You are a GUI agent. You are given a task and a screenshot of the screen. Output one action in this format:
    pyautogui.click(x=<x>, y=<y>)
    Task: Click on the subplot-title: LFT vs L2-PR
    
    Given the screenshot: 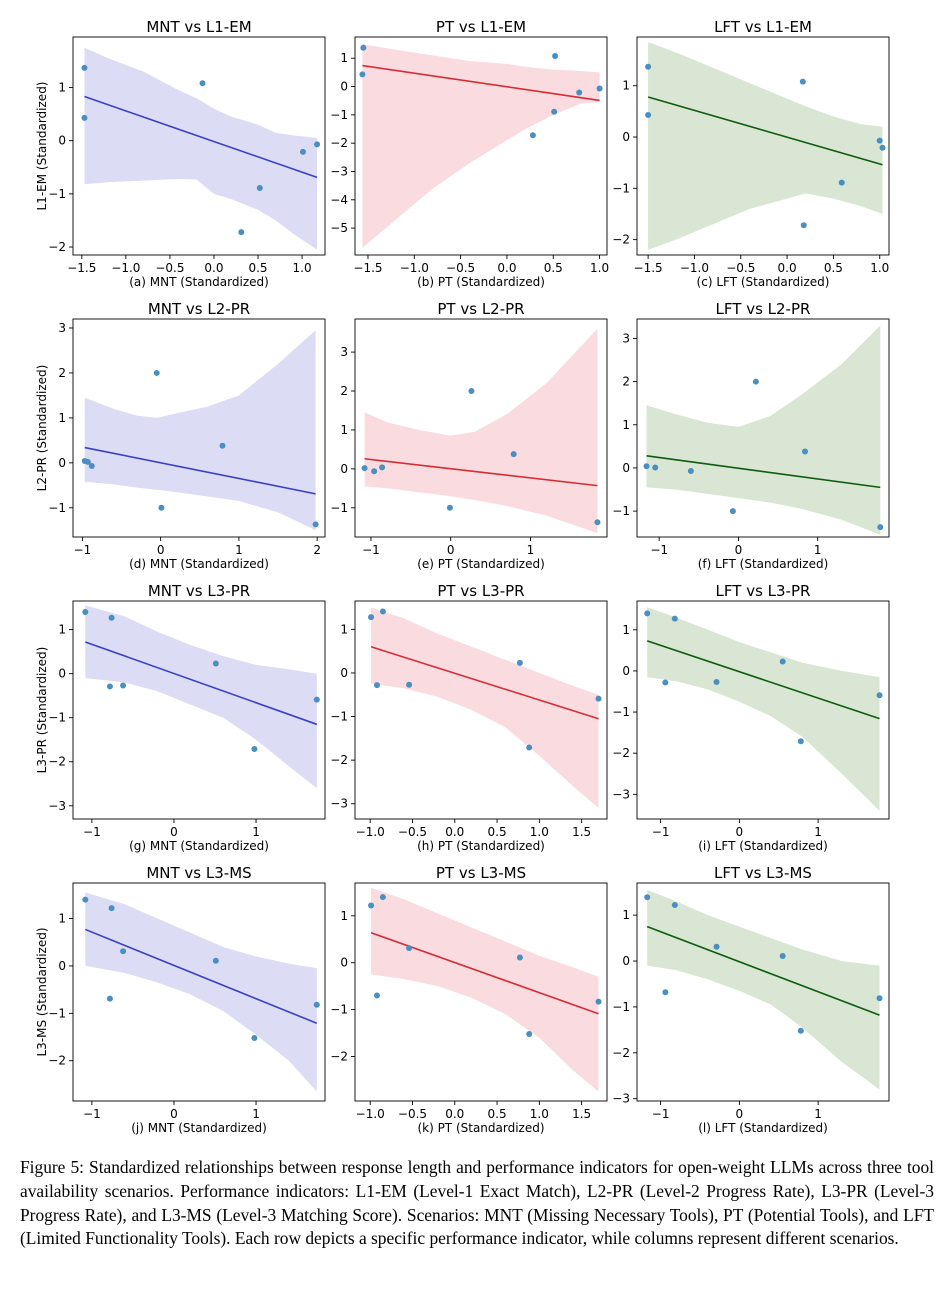 What is the action you would take?
    pyautogui.click(x=763, y=309)
    